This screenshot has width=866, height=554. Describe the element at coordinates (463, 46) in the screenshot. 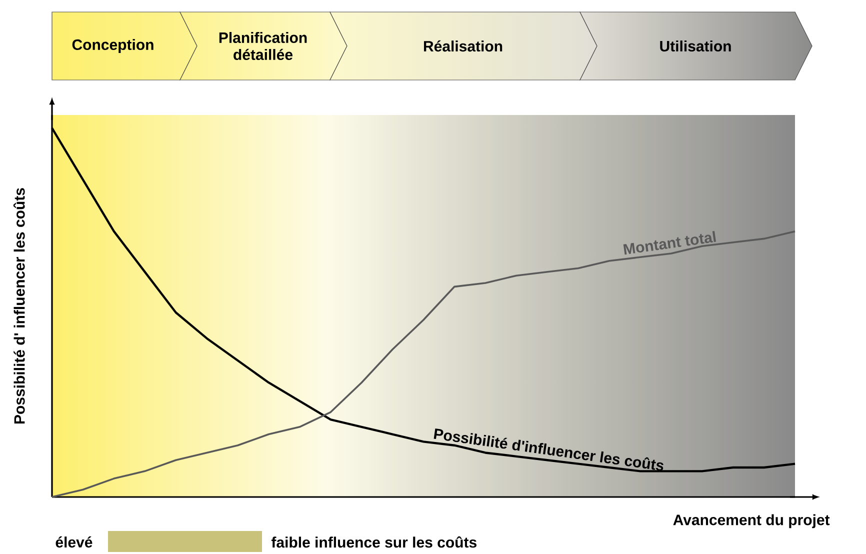

I see `text: Réalisation` at that location.